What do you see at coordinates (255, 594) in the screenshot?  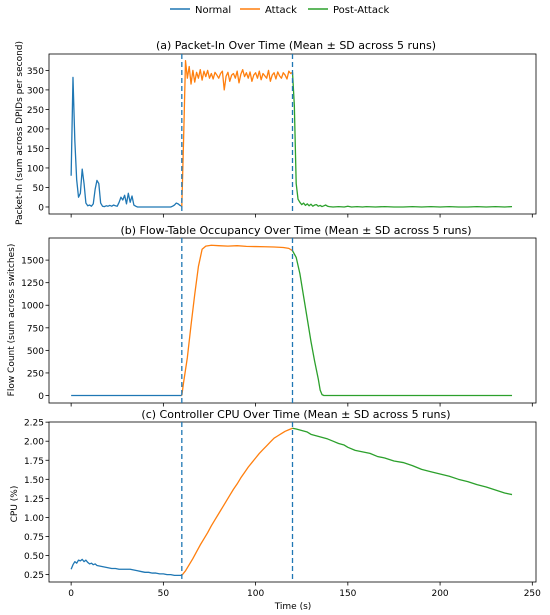 I see `x-tick-label: 100` at bounding box center [255, 594].